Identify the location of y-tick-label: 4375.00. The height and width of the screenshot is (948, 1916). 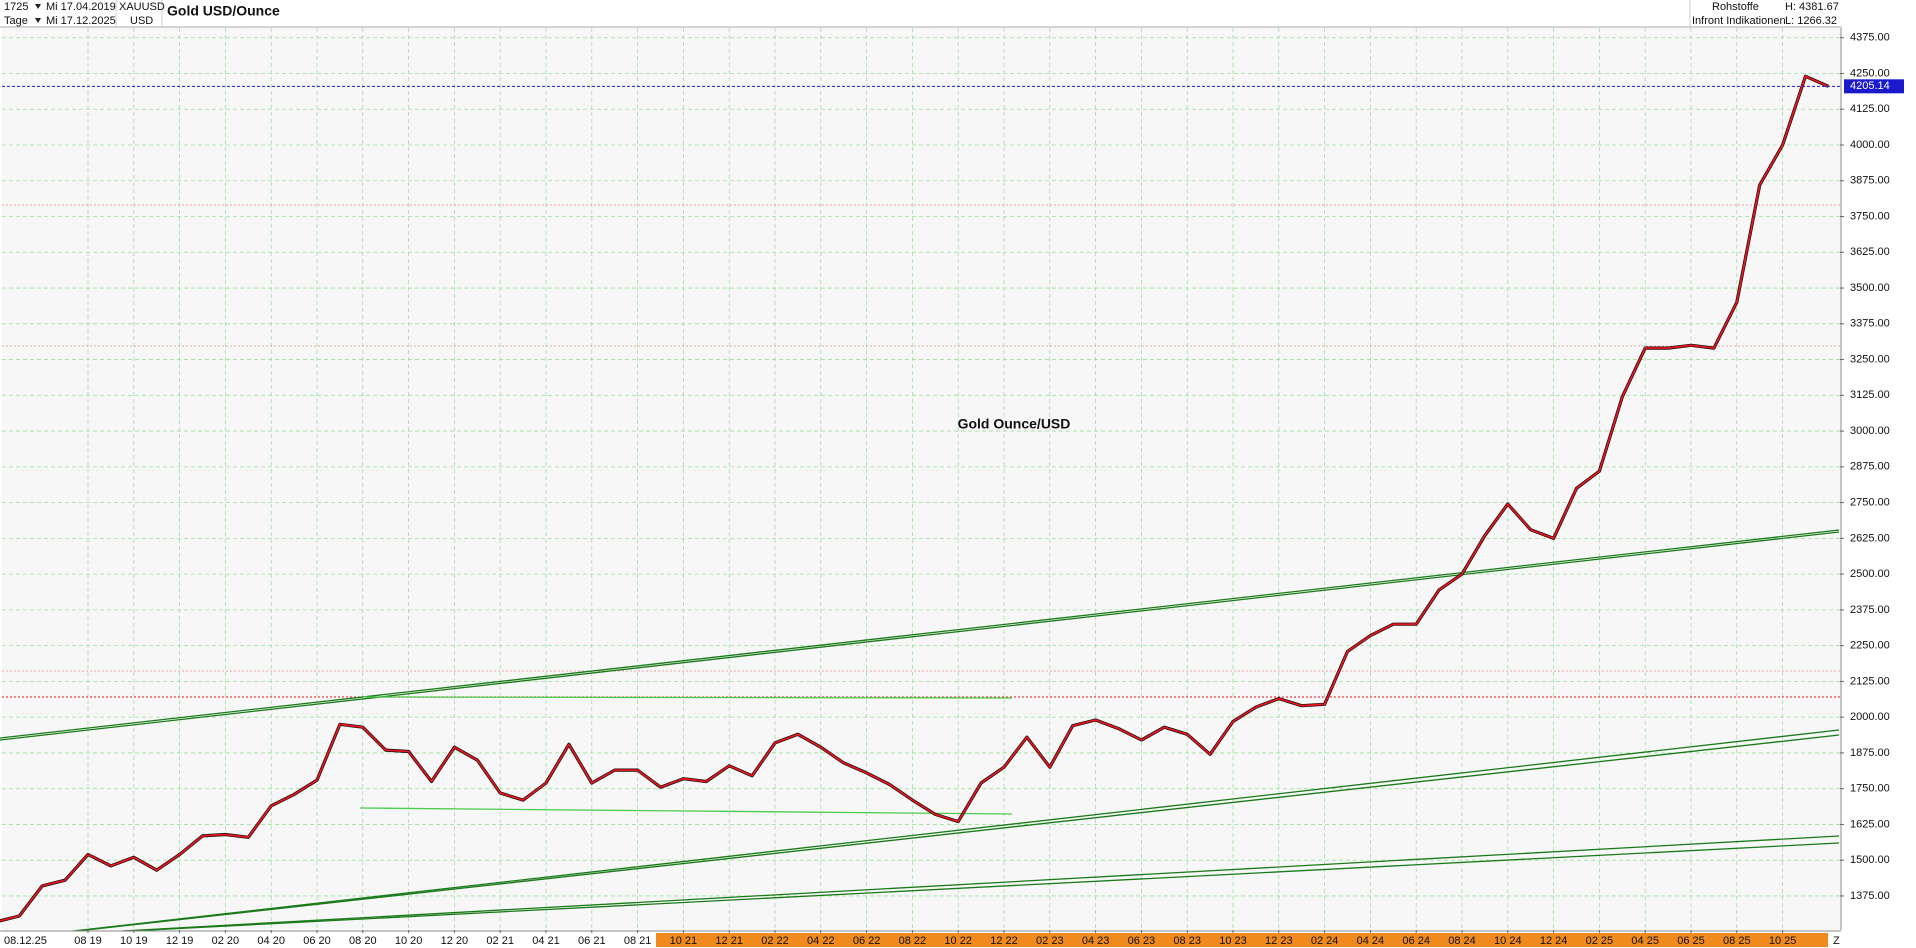
(1870, 38).